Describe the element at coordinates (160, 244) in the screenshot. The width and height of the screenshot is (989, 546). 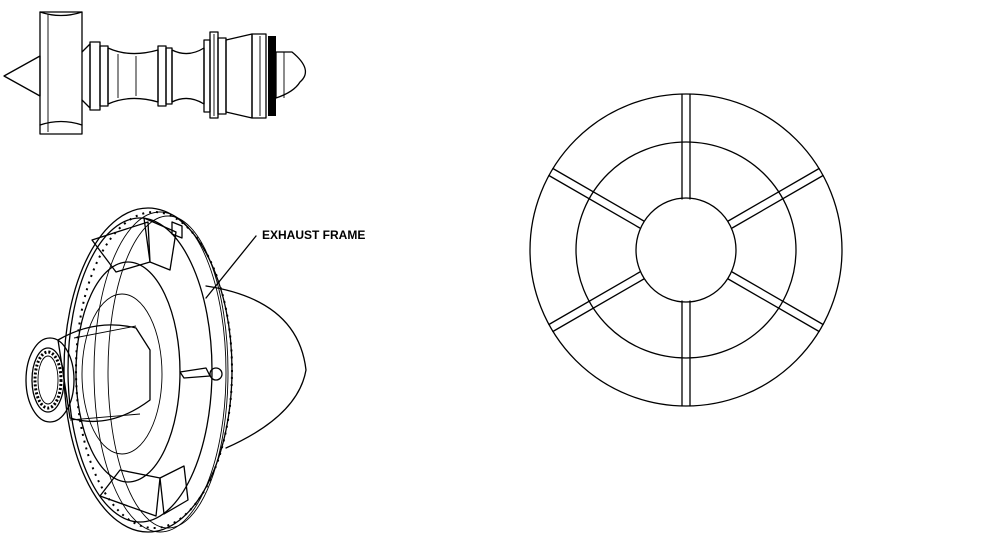
I see `strut-upper-right` at that location.